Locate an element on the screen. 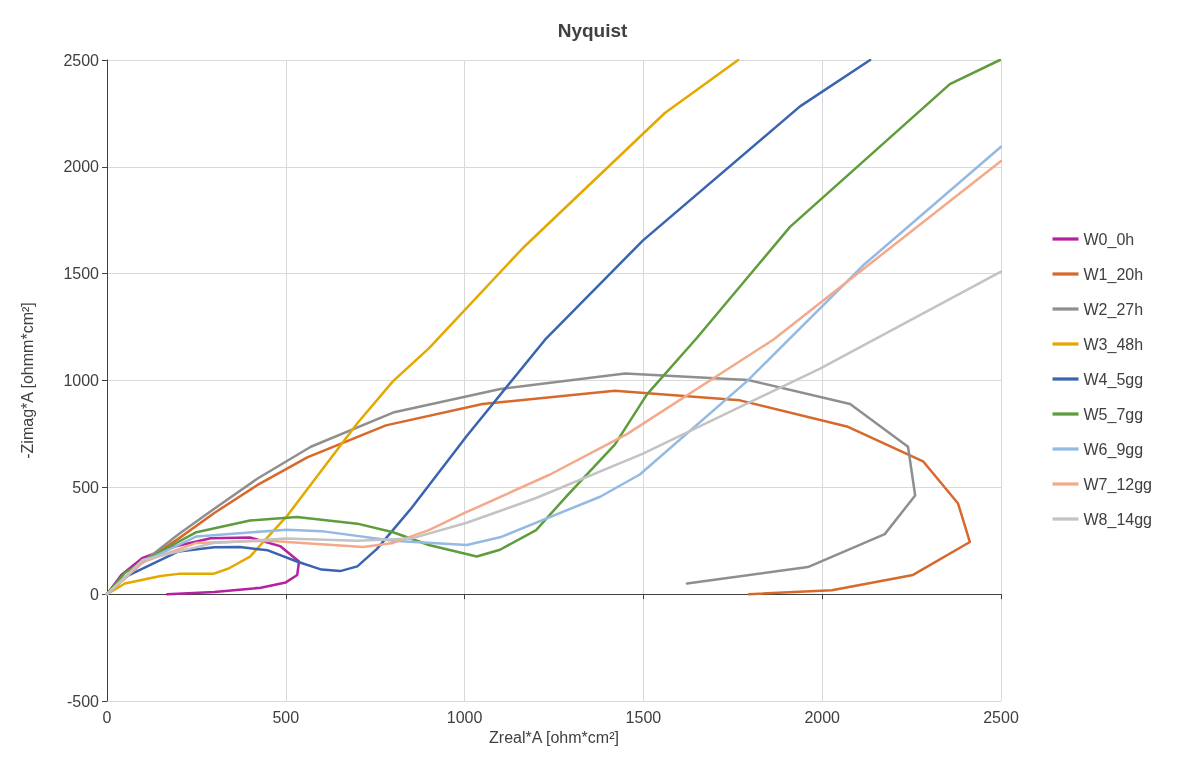  y-tick-label: 0 is located at coordinates (95, 594).